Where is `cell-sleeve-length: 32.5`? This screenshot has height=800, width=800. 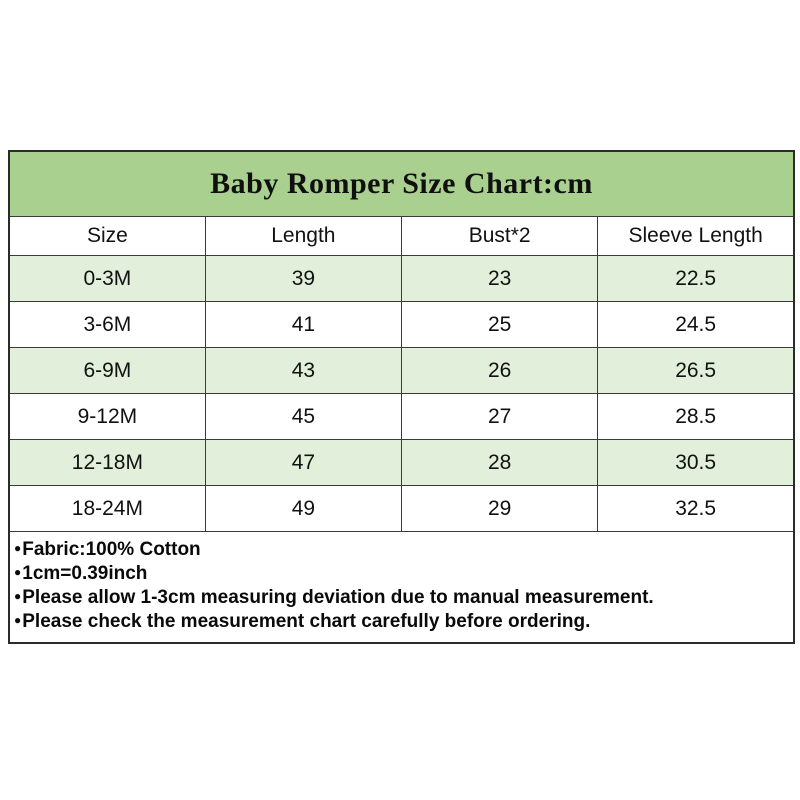 cell-sleeve-length: 32.5 is located at coordinates (696, 508).